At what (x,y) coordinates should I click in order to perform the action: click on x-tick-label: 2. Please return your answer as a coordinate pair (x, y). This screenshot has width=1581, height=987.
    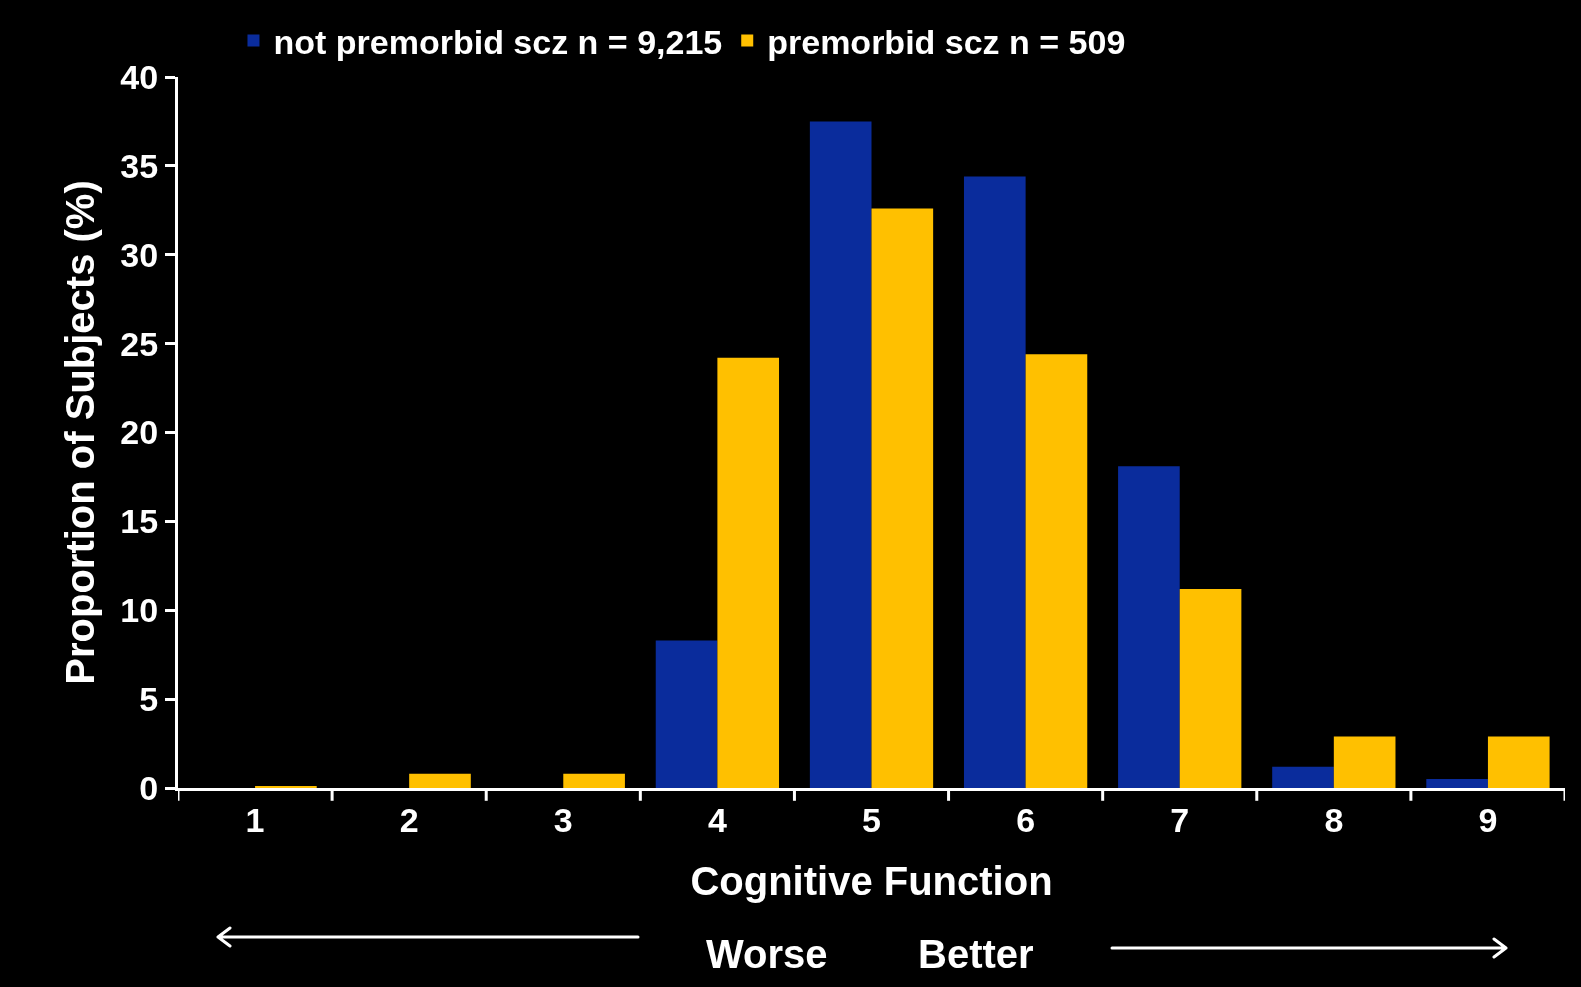
    Looking at the image, I should click on (409, 819).